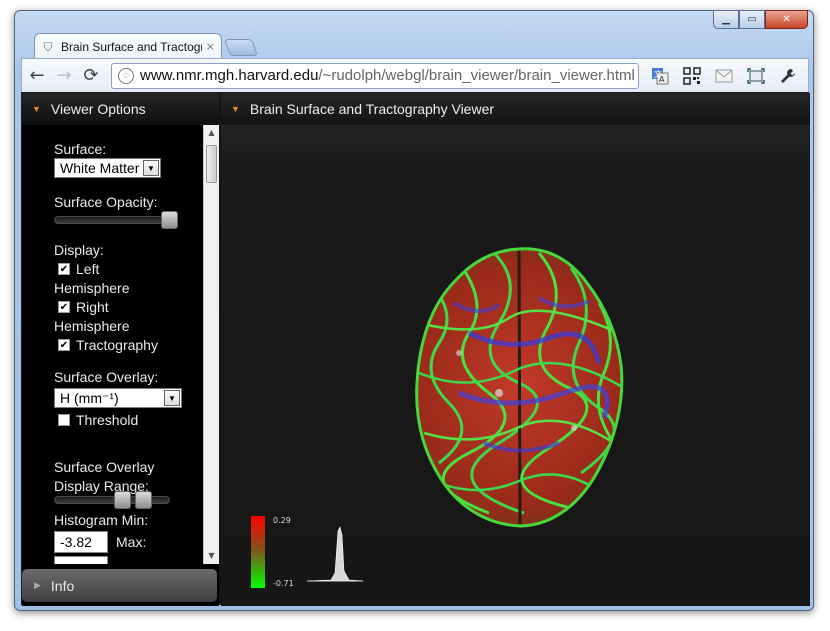  I want to click on histogram-min-label: Histogram Min:, so click(101, 520).